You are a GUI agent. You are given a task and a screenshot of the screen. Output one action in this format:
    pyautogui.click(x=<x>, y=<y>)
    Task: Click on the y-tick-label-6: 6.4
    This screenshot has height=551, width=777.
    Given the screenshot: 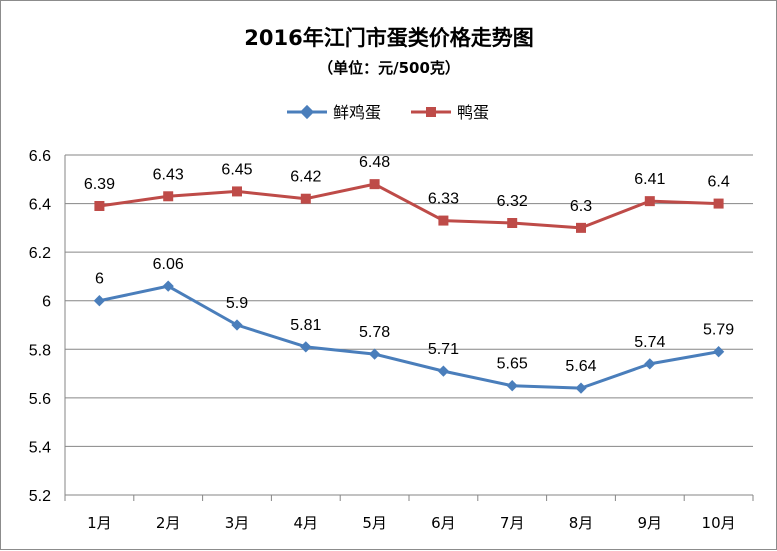 What is the action you would take?
    pyautogui.click(x=40, y=205)
    